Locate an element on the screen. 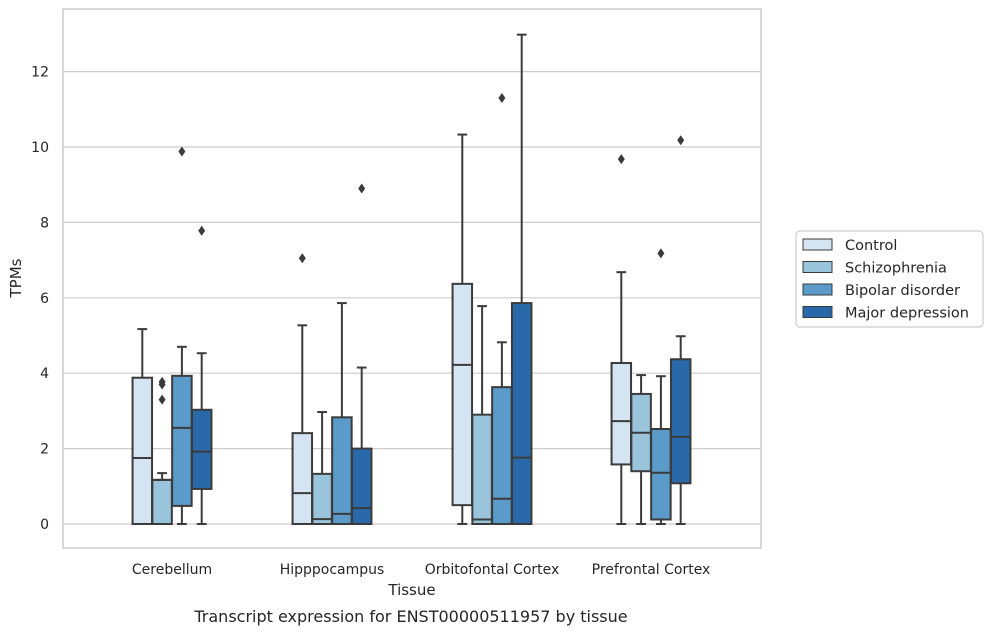 This screenshot has width=992, height=639. x-tick-label: Cerebellum is located at coordinates (172, 570).